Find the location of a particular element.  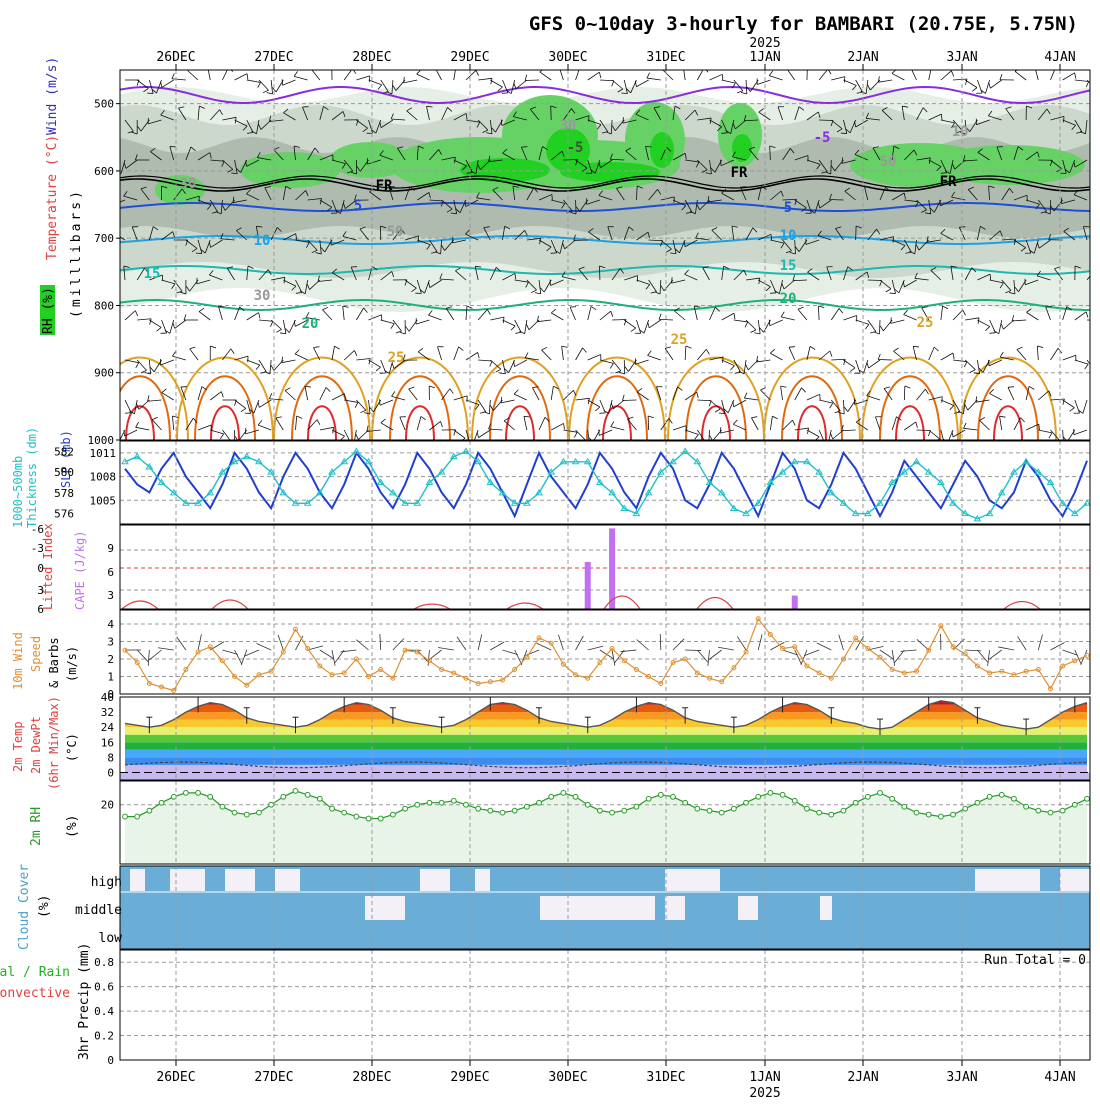

lifted-tick: -6 is located at coordinates (37, 529).